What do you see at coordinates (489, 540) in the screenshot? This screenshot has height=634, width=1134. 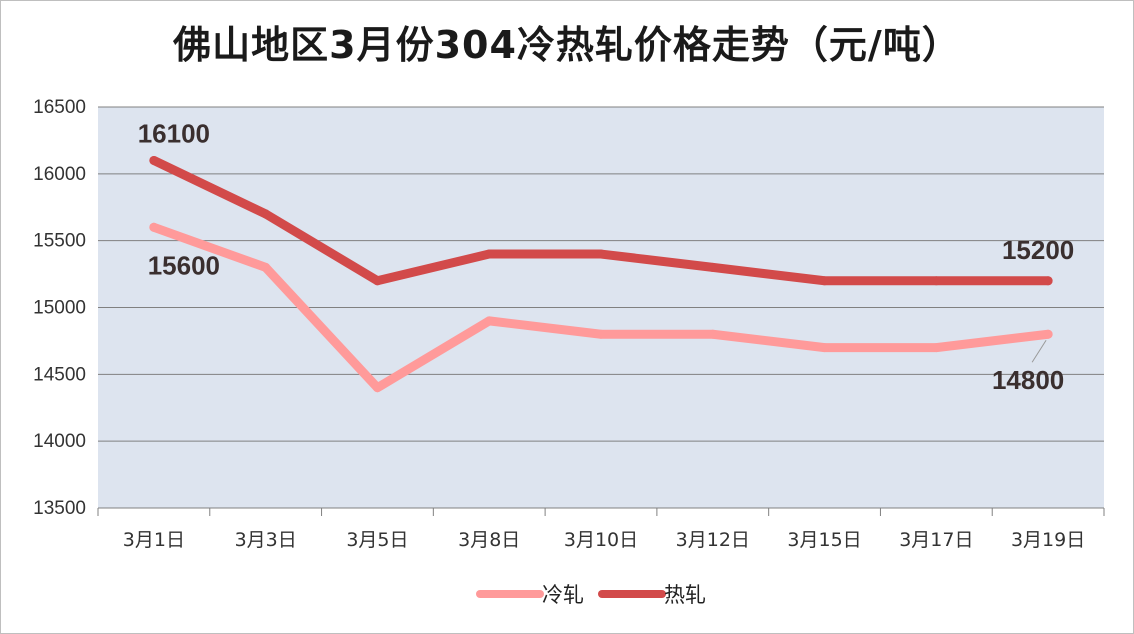 I see `x-tick-label: 3月8日` at bounding box center [489, 540].